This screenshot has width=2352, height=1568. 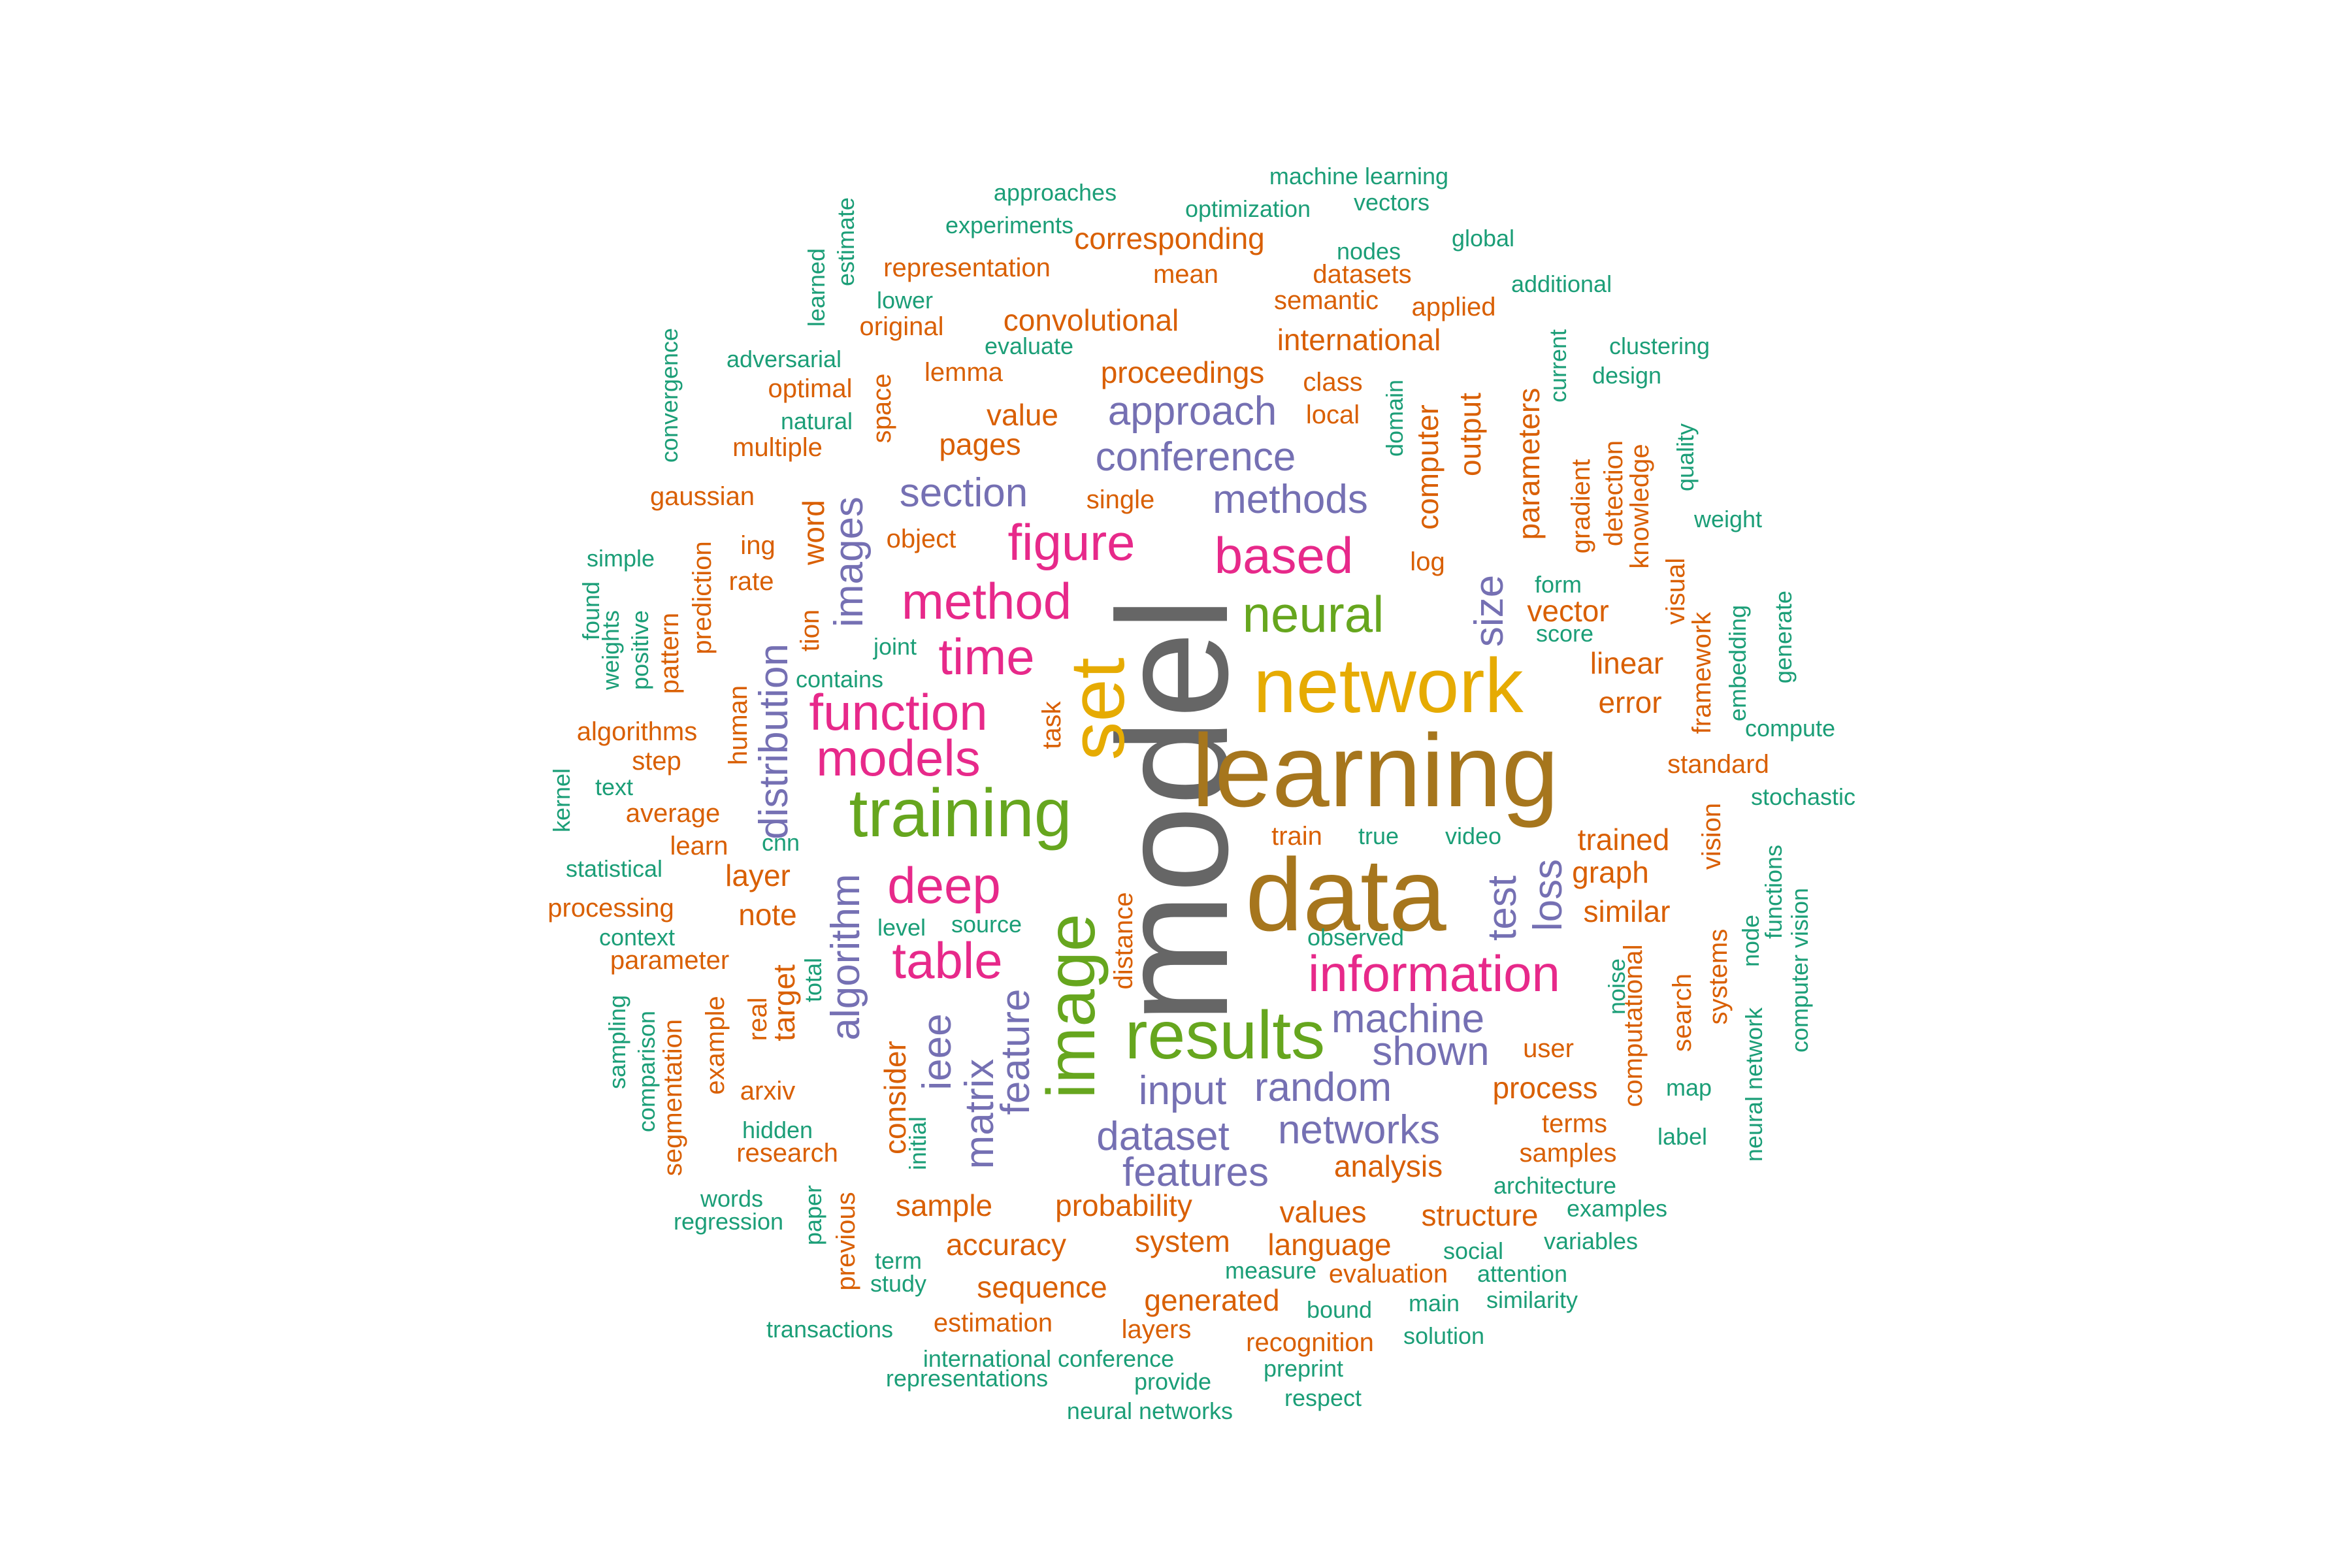 What do you see at coordinates (1284, 555) in the screenshot?
I see `cloud-word-based: based` at bounding box center [1284, 555].